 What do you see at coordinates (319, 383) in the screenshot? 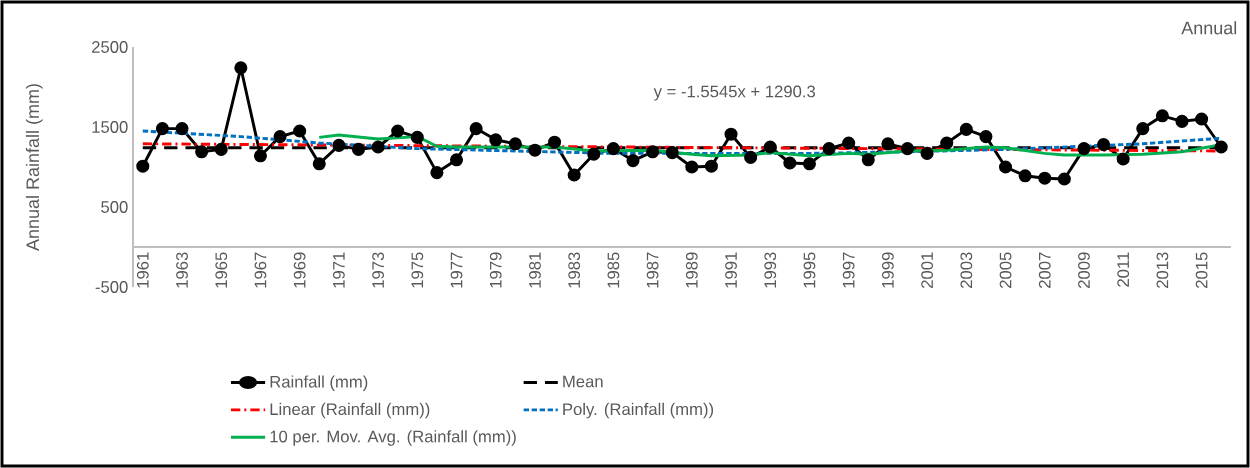
I see `legend-label: Rainfall (mm)` at bounding box center [319, 383].